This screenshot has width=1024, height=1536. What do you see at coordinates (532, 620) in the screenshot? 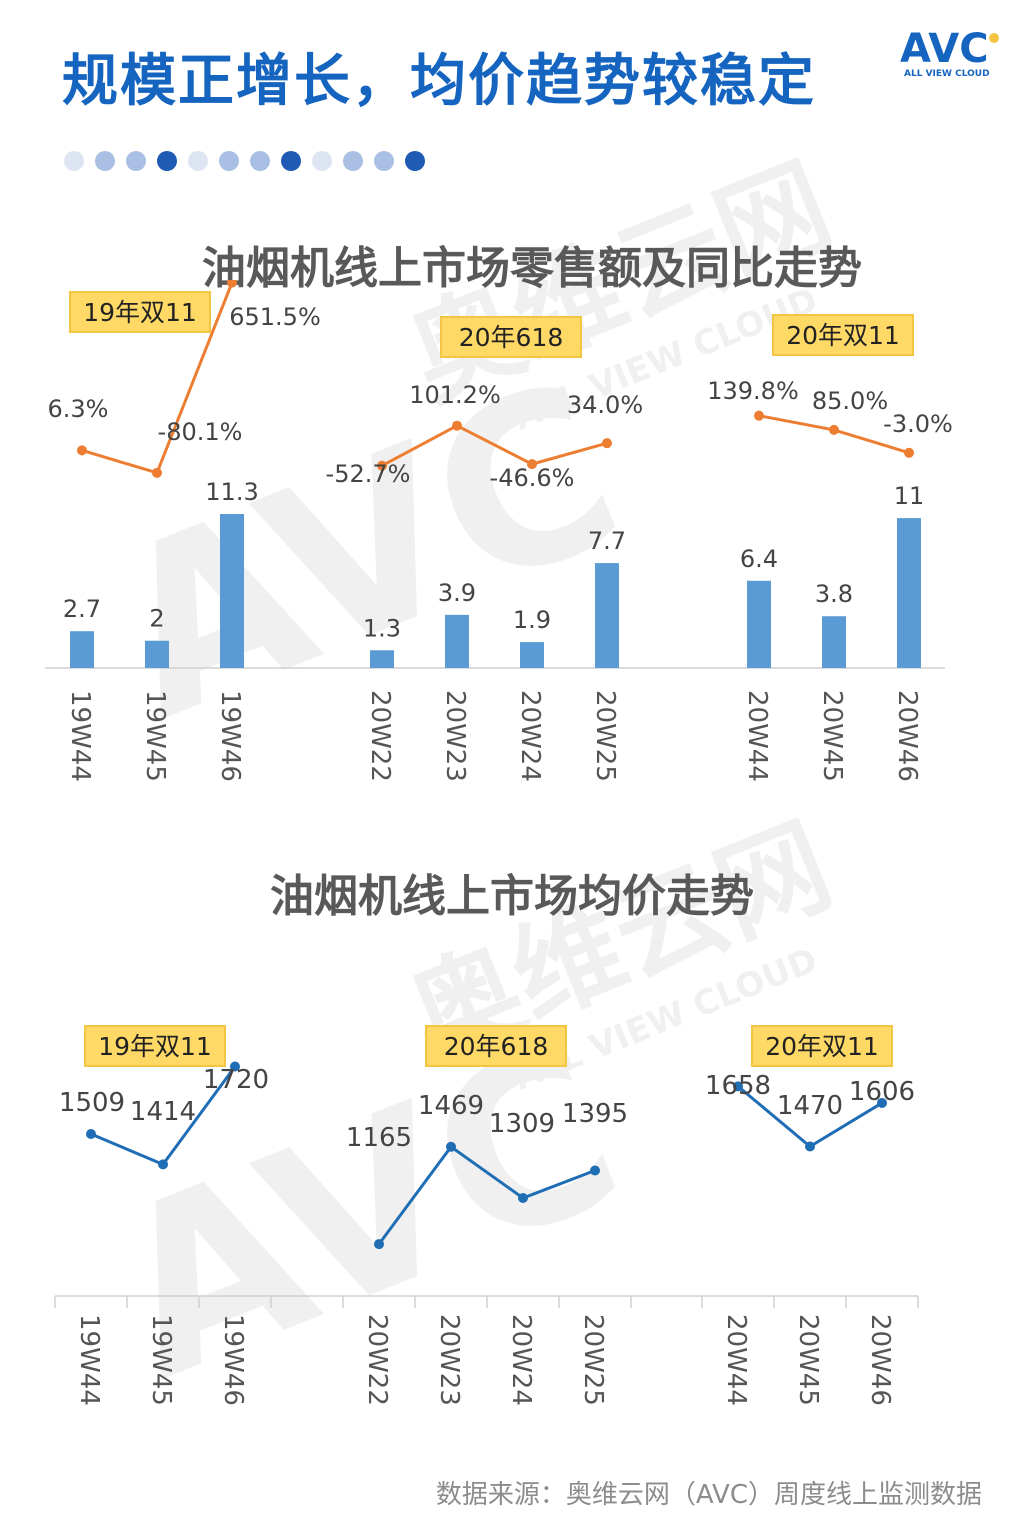
I see `bar-value-label: 1.9` at bounding box center [532, 620].